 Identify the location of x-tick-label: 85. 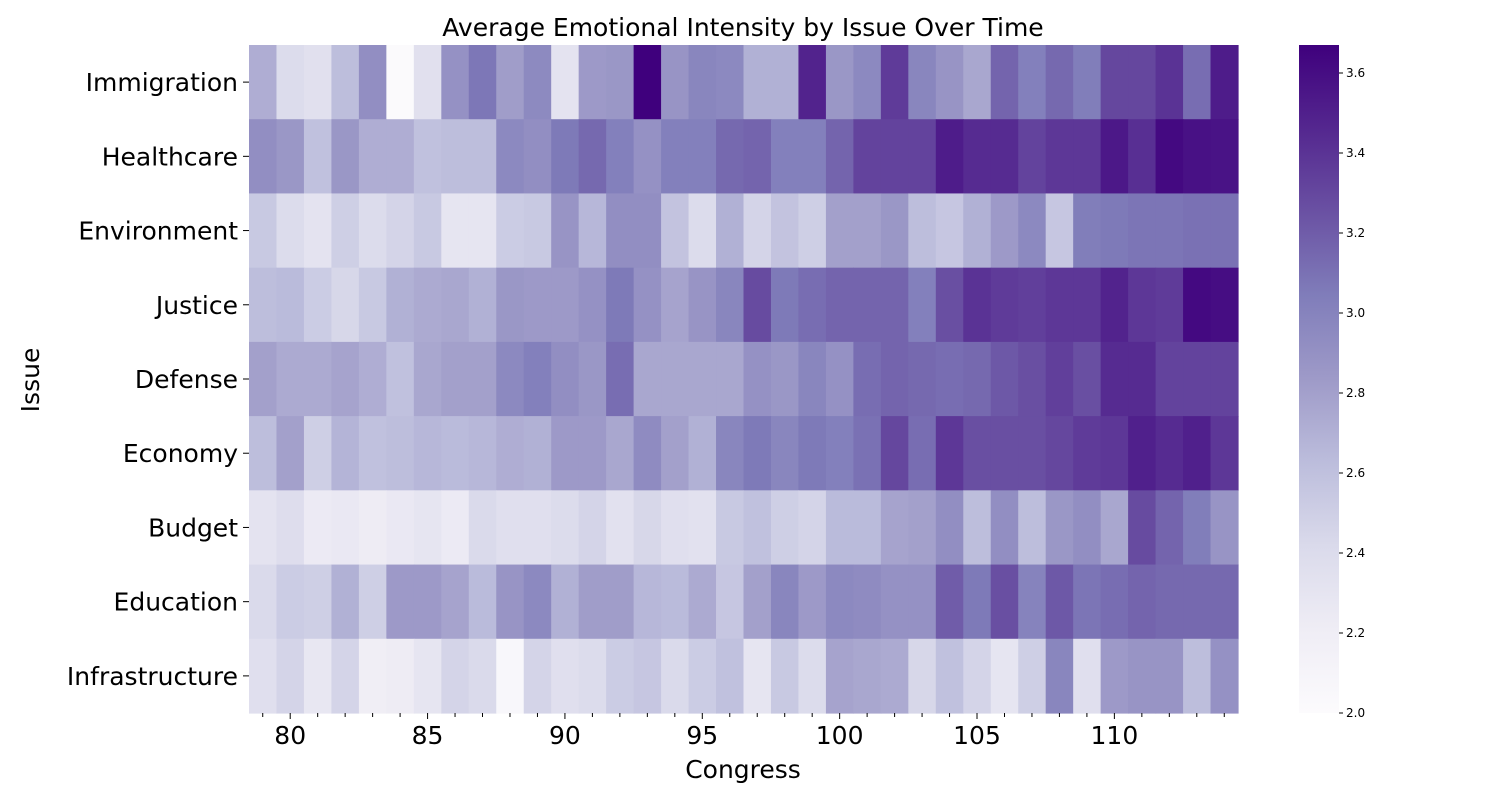
(428, 735).